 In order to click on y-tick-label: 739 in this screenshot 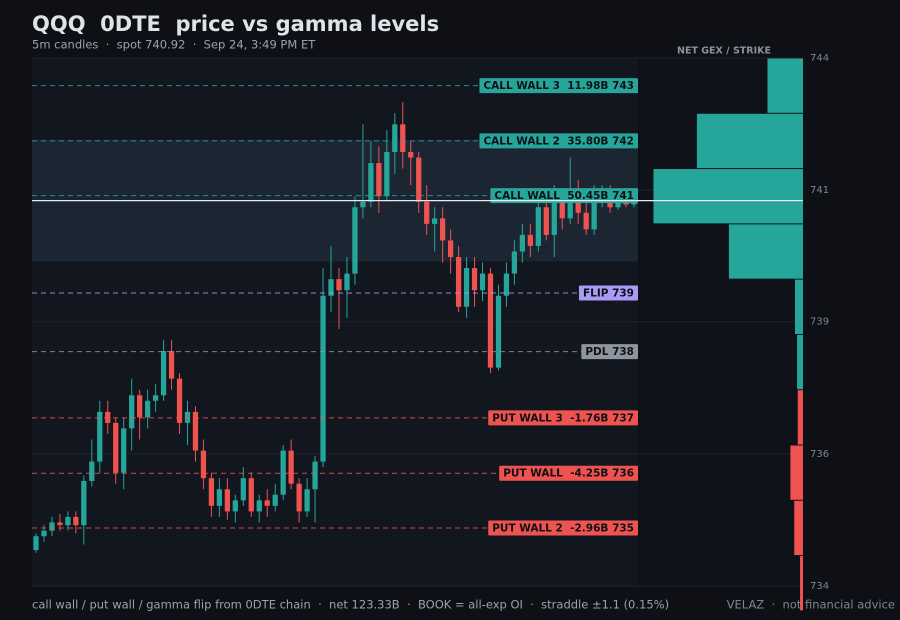, I will do `click(819, 322)`.